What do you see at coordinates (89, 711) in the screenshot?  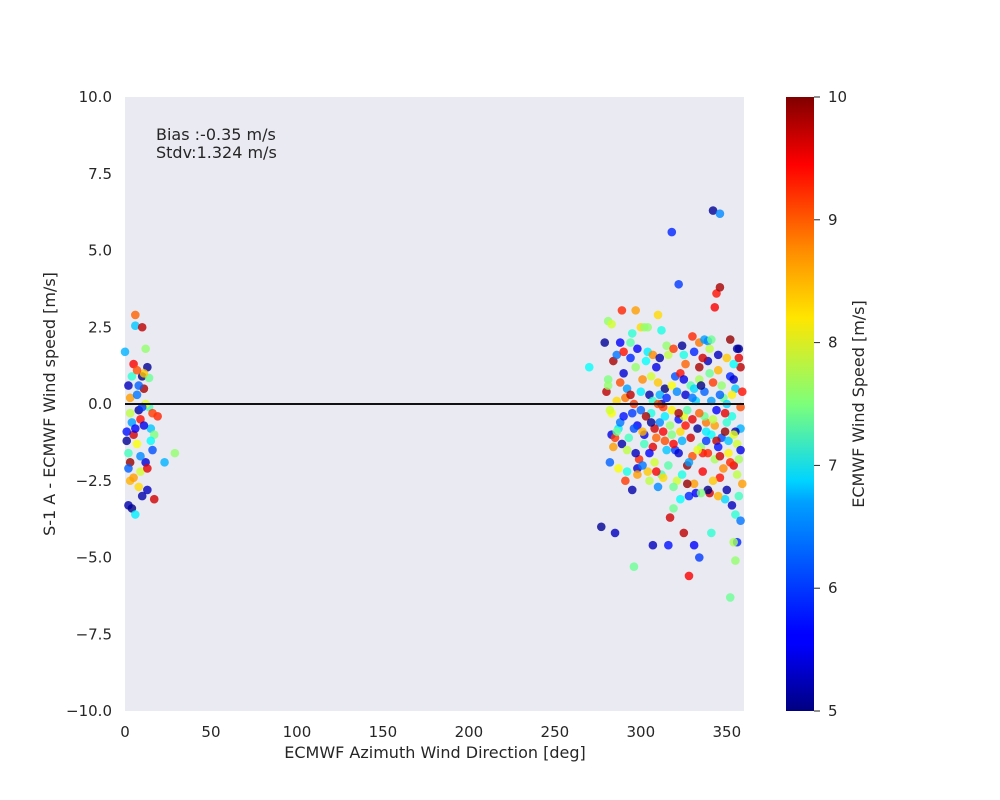 I see `y-tick-label: −10.0` at bounding box center [89, 711].